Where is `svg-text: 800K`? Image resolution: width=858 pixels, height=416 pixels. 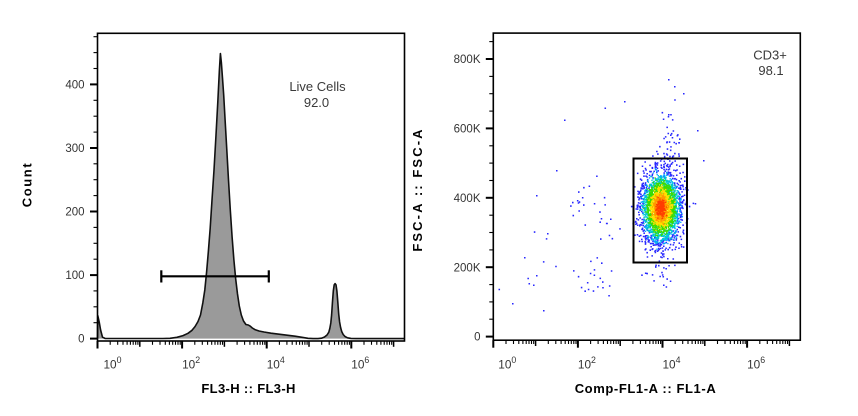
svg-text: 800K is located at coordinates (467, 60).